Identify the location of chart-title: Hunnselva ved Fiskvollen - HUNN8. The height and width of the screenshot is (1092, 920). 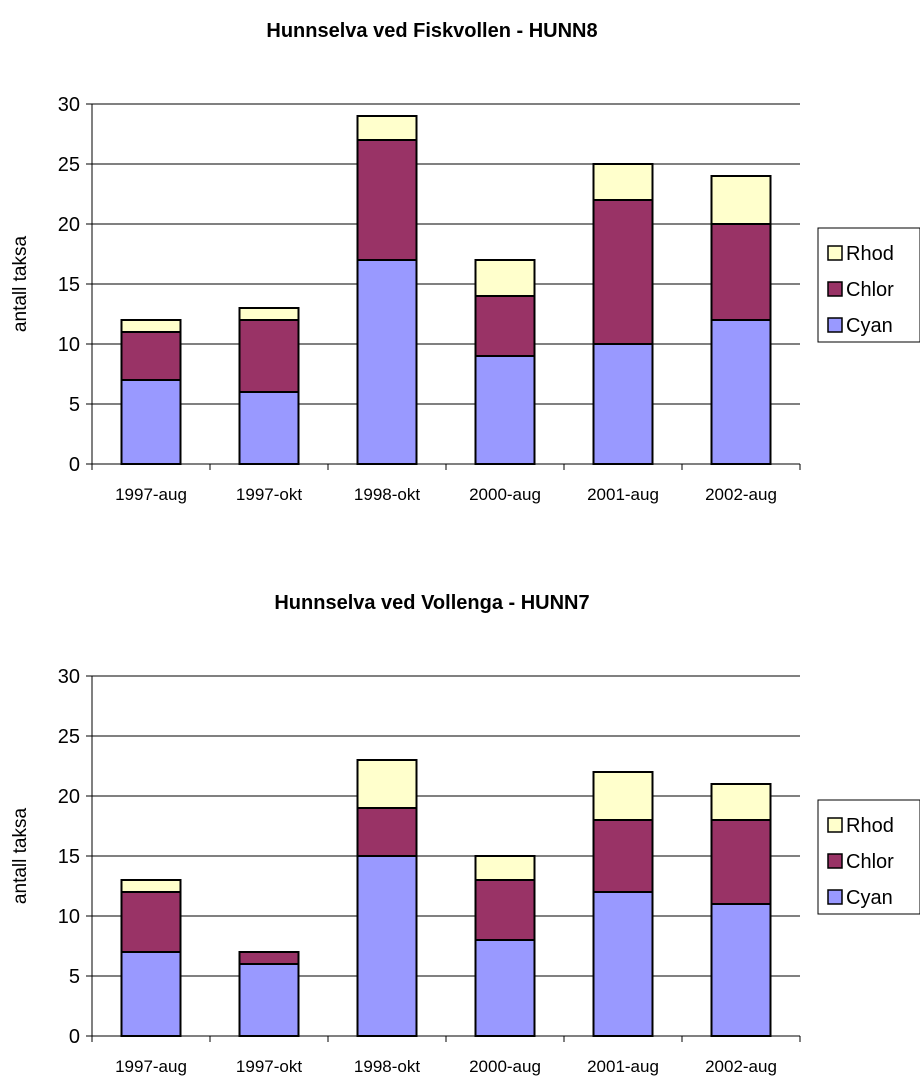
(431, 31).